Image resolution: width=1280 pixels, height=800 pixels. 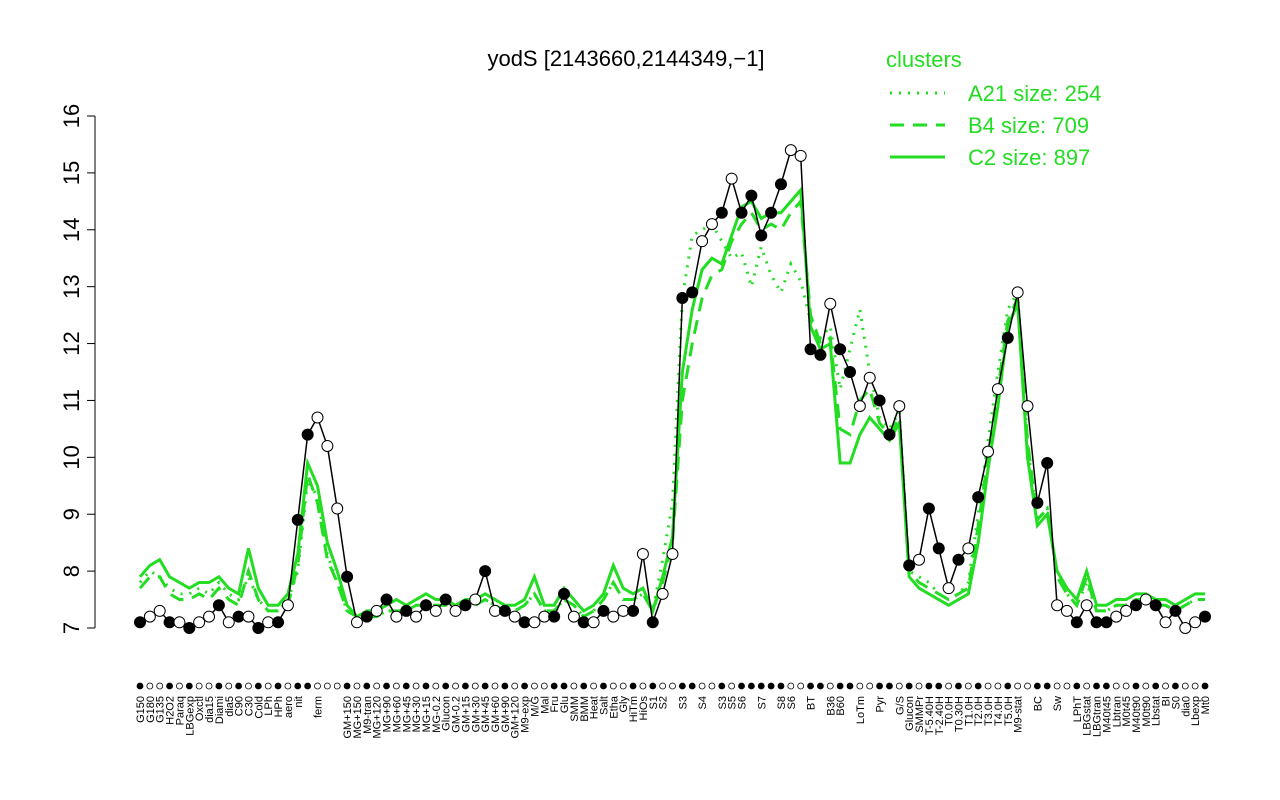 What do you see at coordinates (1206, 705) in the screenshot?
I see `x-tick-label: Mt0` at bounding box center [1206, 705].